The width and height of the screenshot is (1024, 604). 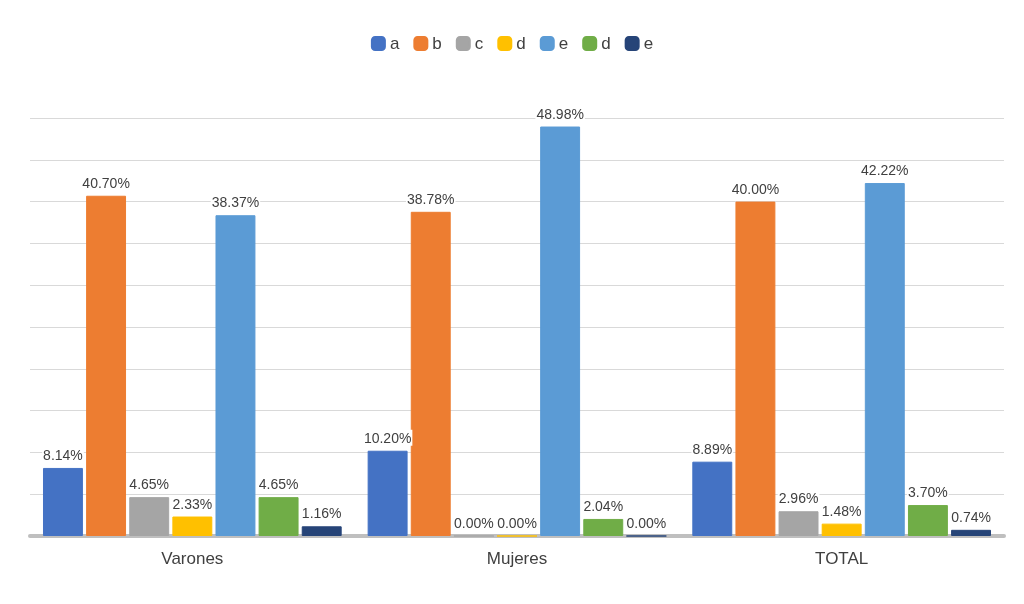 What do you see at coordinates (235, 202) in the screenshot?
I see `data-label: 38.37%` at bounding box center [235, 202].